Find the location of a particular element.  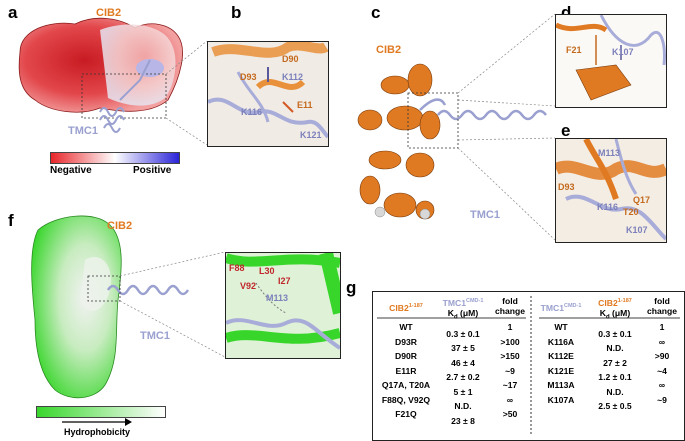

left-mut-cell: Q17A, T20A is located at coordinates (406, 385).